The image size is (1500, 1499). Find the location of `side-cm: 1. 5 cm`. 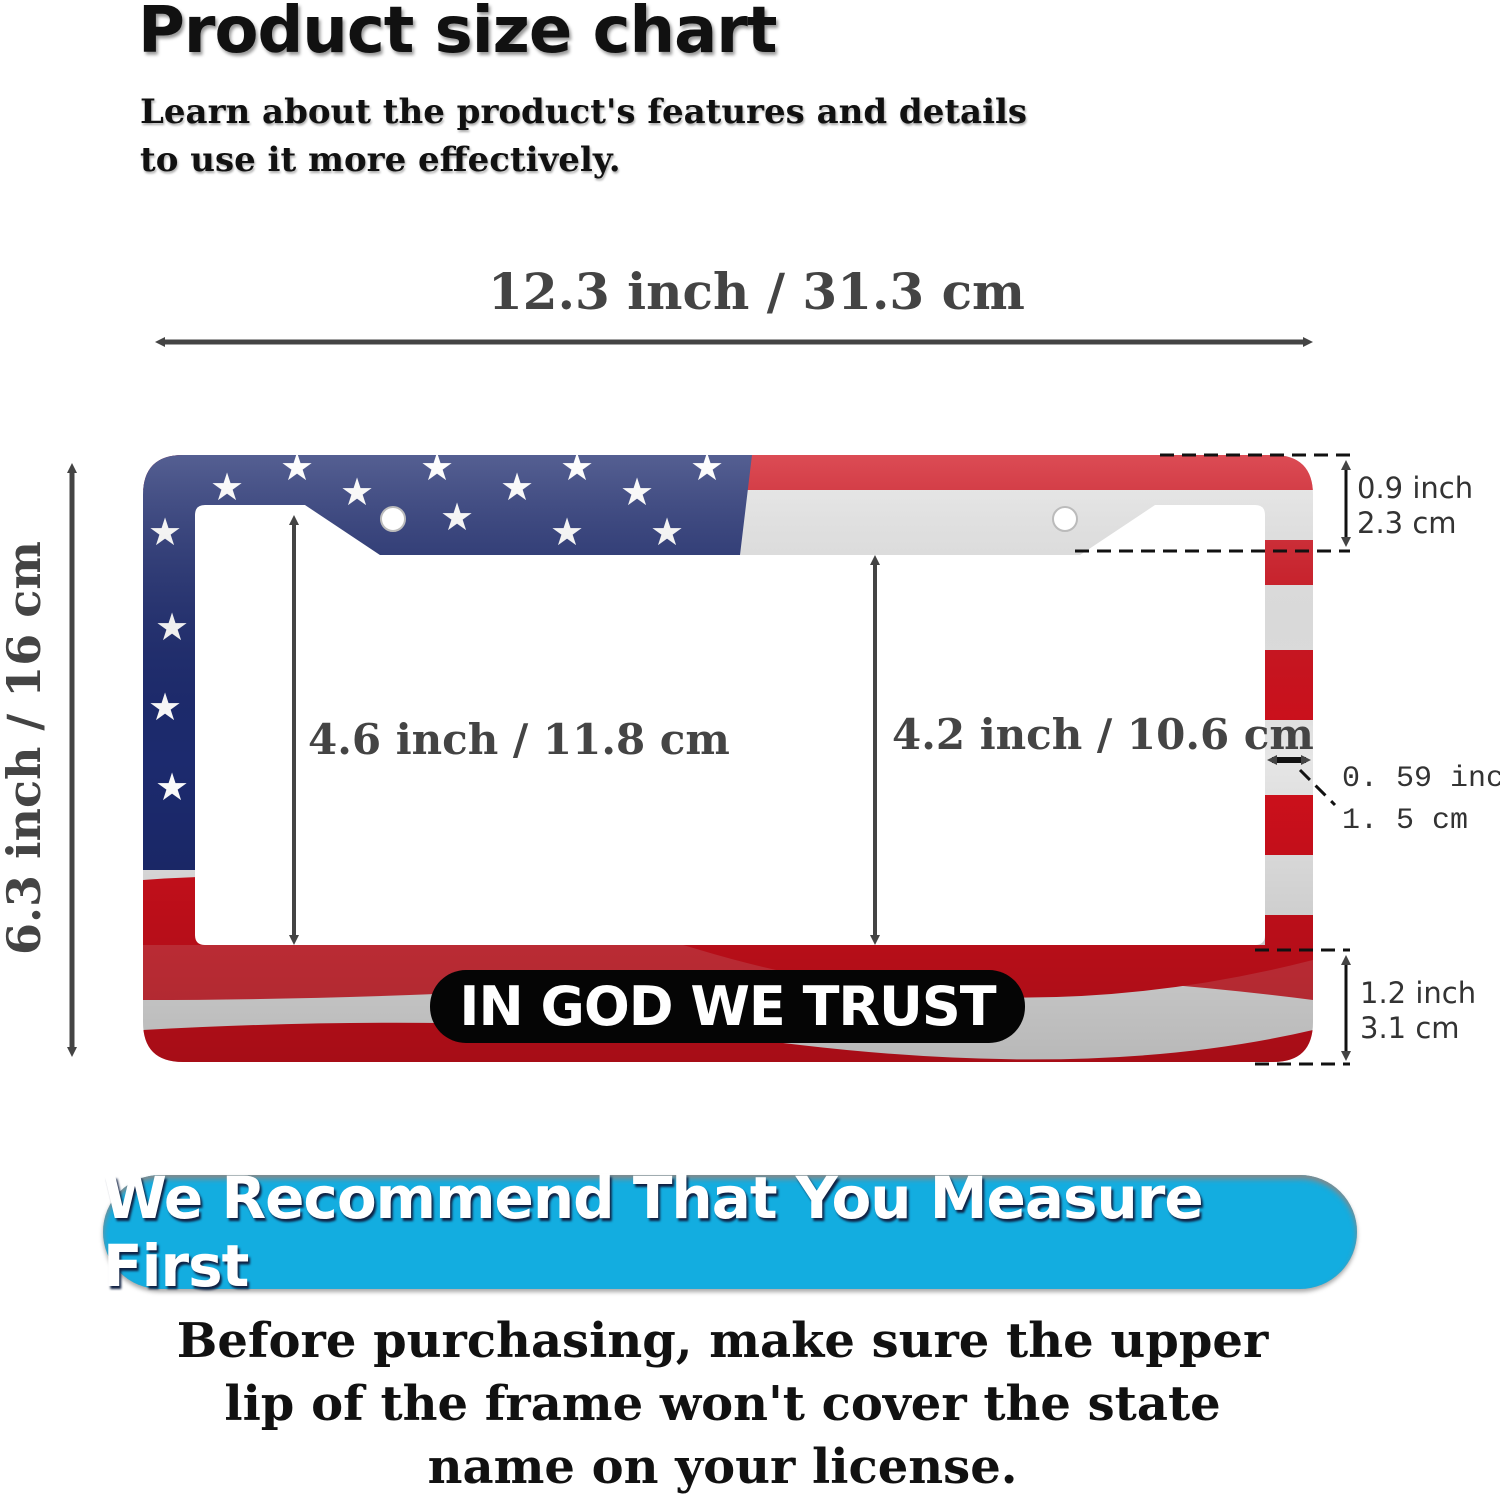

side-cm: 1. 5 cm is located at coordinates (1405, 821).